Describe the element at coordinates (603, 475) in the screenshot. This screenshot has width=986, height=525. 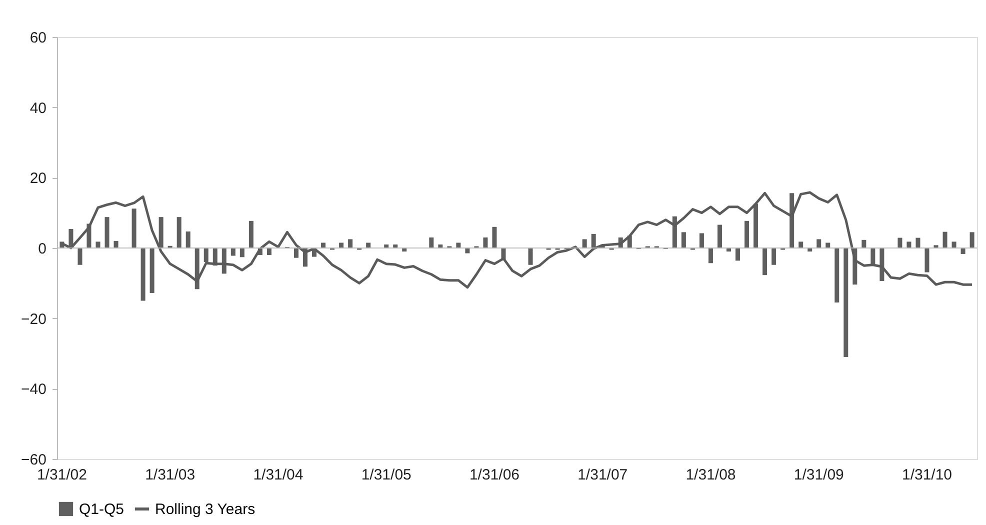
I see `x-tick-label: 1/31/07` at that location.